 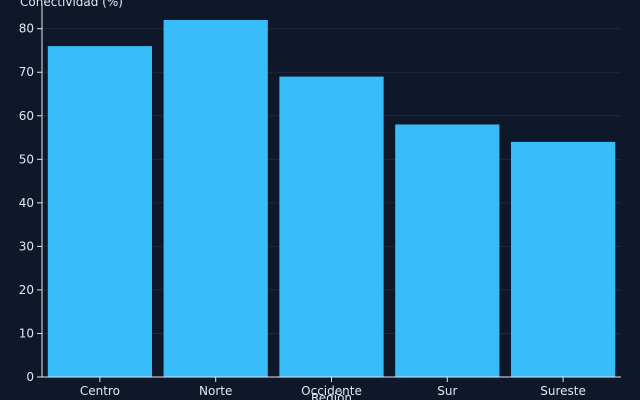 What do you see at coordinates (100, 212) in the screenshot?
I see `bar-centro` at bounding box center [100, 212].